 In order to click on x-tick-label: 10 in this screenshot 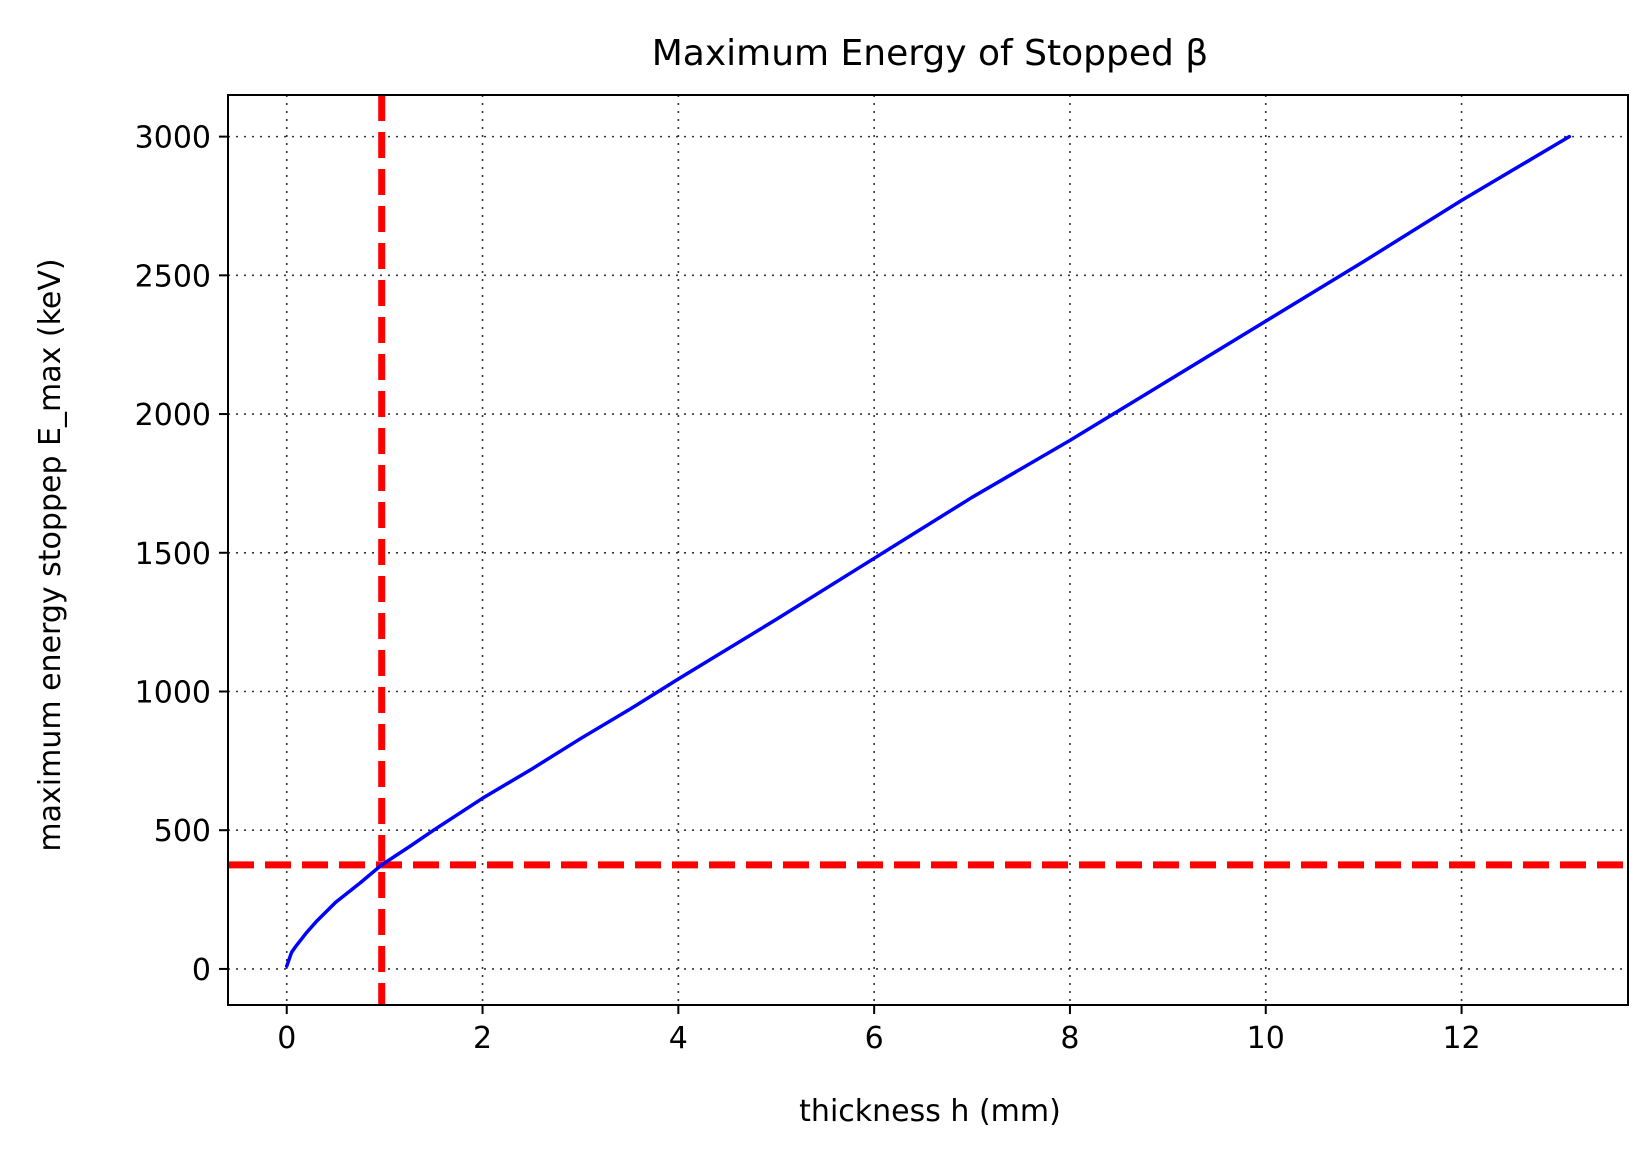, I will do `click(1266, 1038)`.